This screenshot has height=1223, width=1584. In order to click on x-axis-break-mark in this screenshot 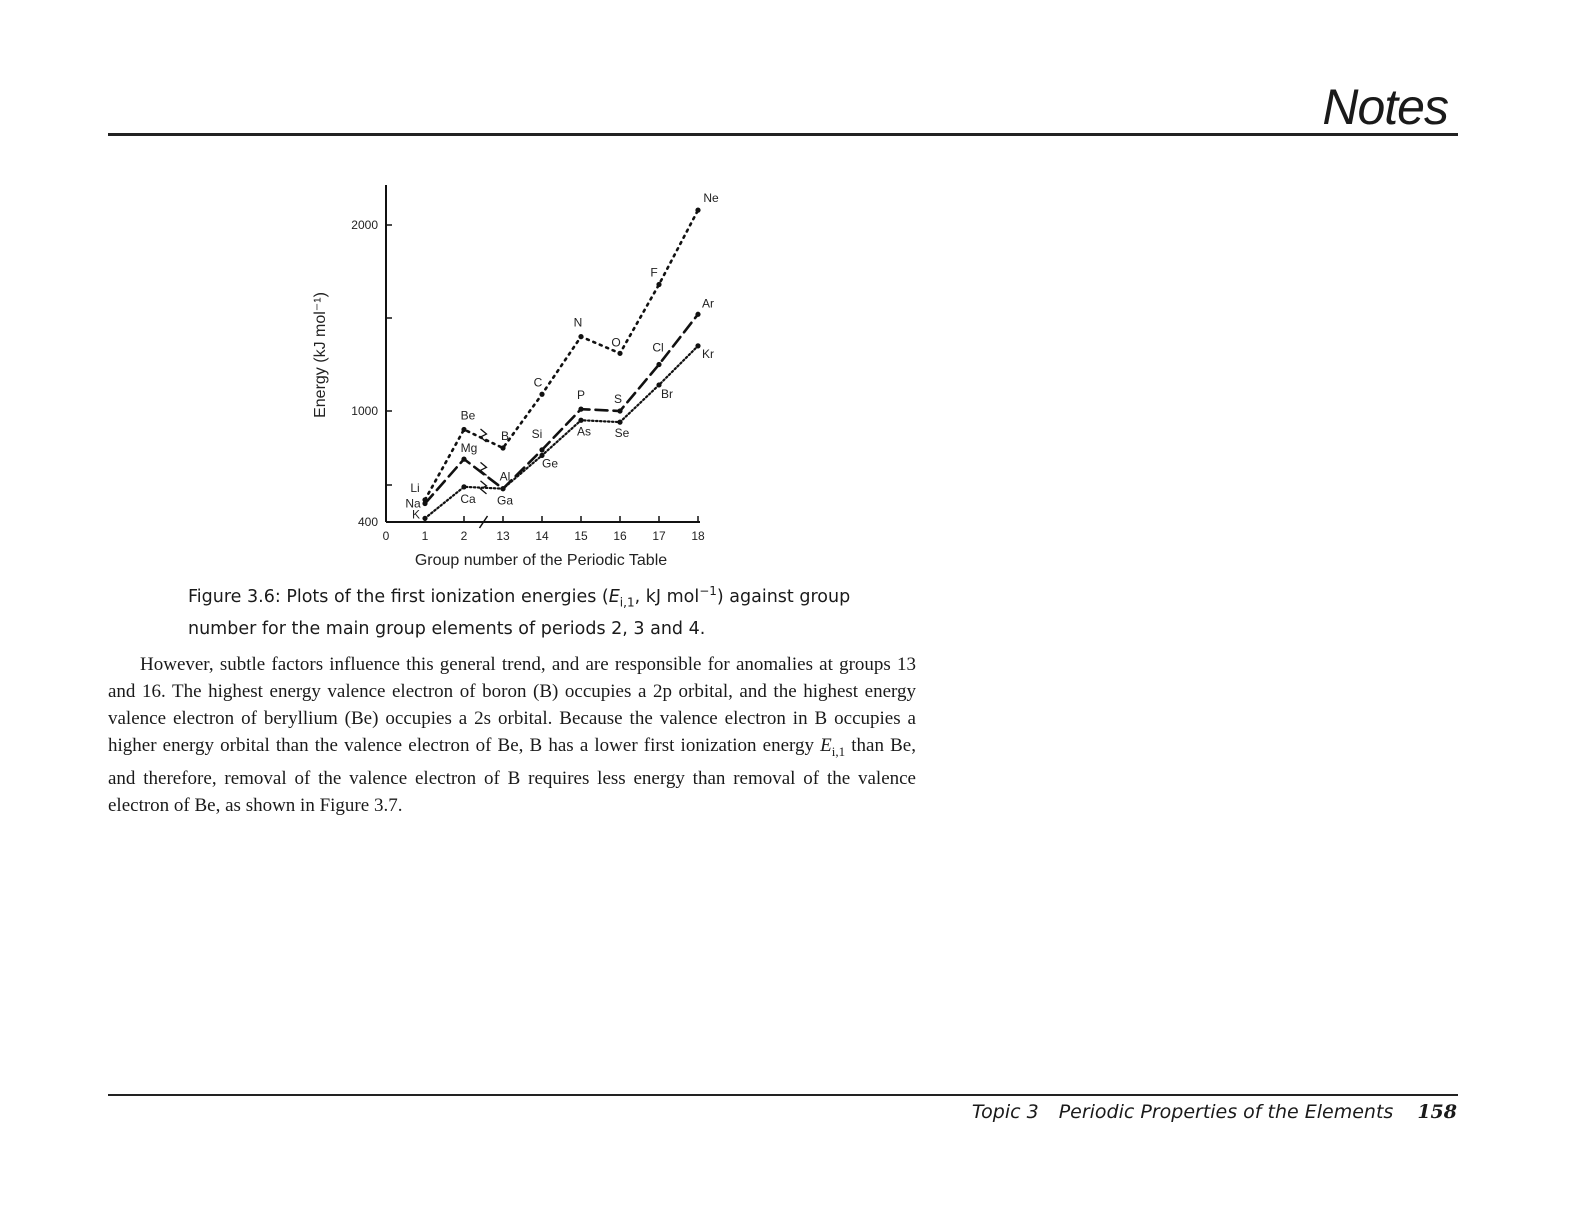, I will do `click(483, 522)`.